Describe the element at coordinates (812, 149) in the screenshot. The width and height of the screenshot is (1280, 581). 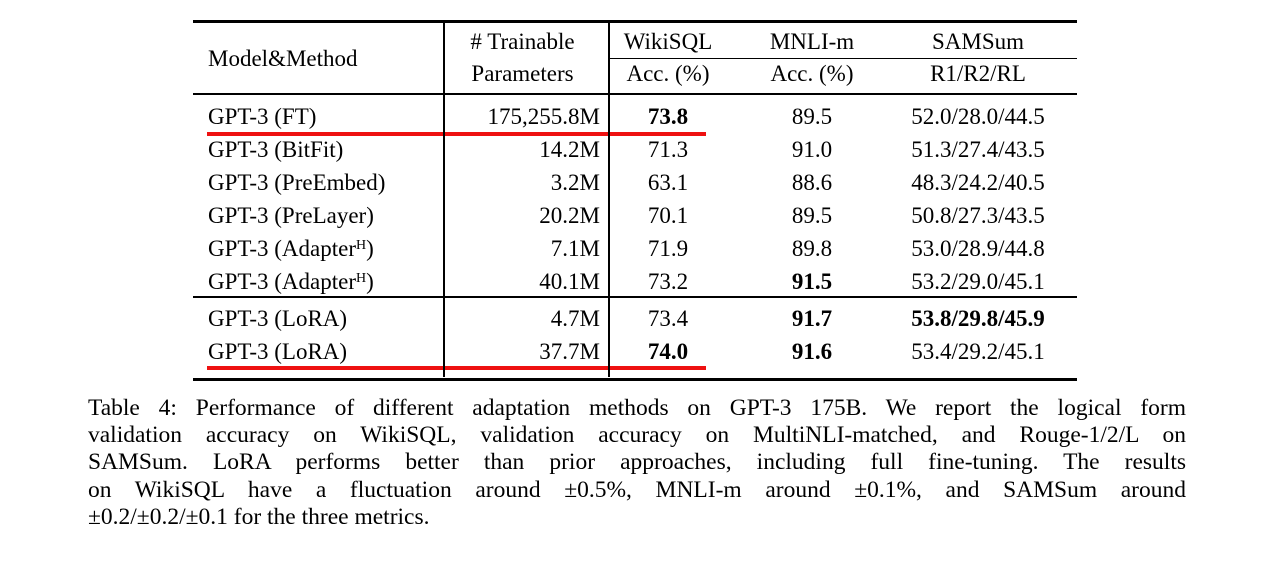
I see `mnli-acc-cell: 91.0` at that location.